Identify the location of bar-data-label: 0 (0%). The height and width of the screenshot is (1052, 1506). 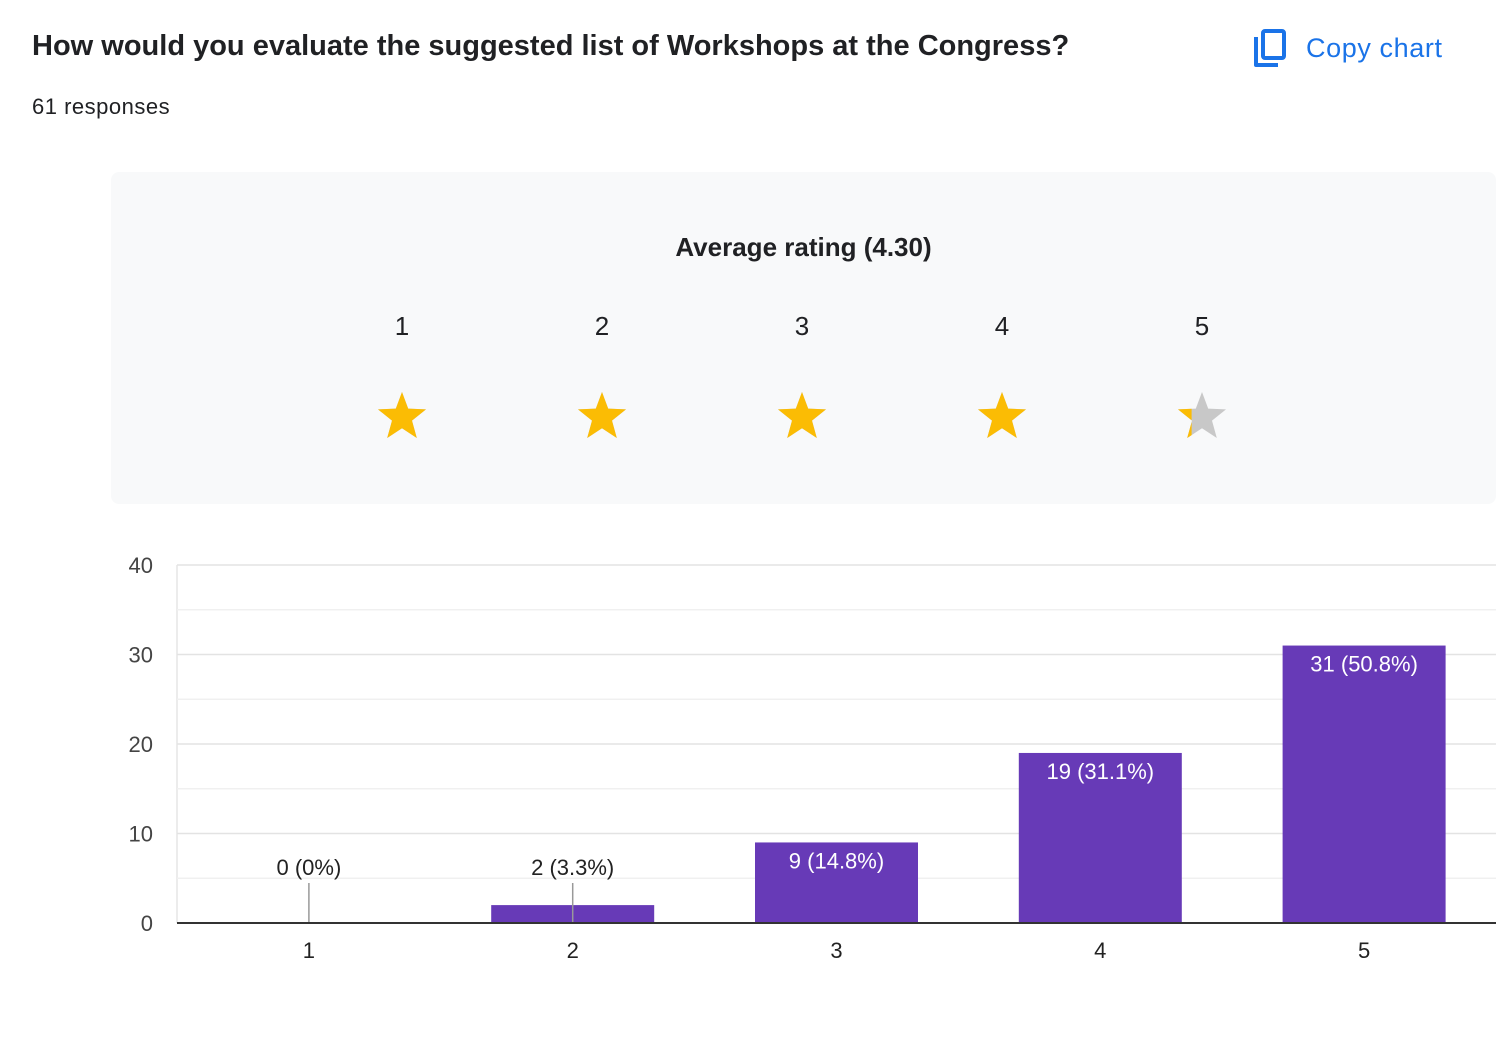
(309, 867).